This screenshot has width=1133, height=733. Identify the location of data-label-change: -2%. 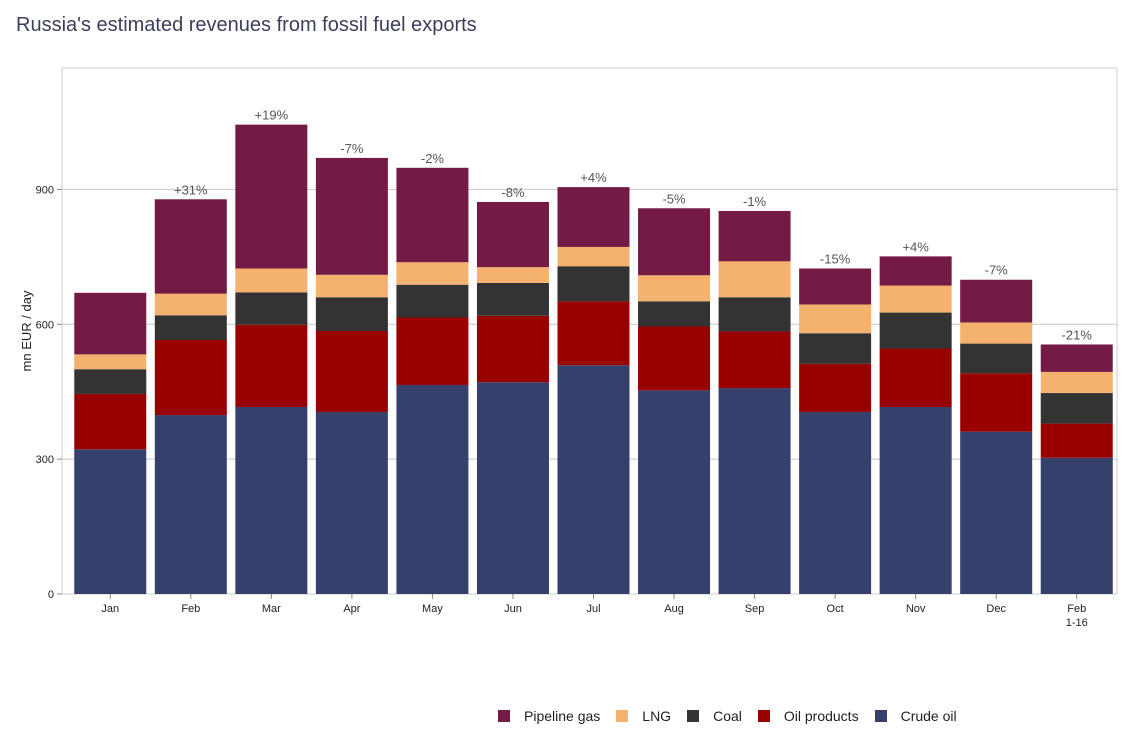
(433, 158).